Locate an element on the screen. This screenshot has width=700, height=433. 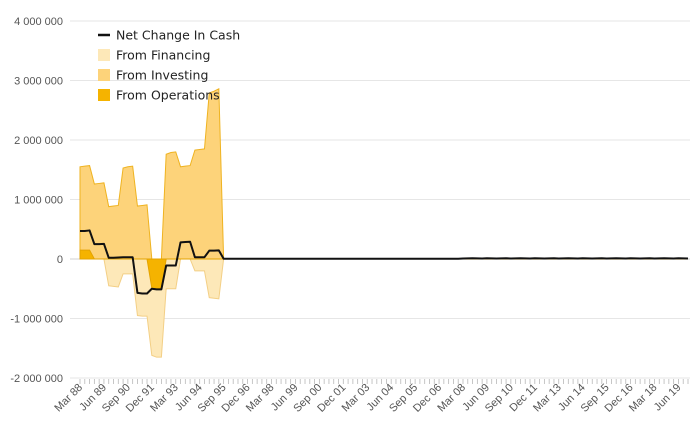
legend-item-net-change-in-cash: Net Change In Cash is located at coordinates (169, 35).